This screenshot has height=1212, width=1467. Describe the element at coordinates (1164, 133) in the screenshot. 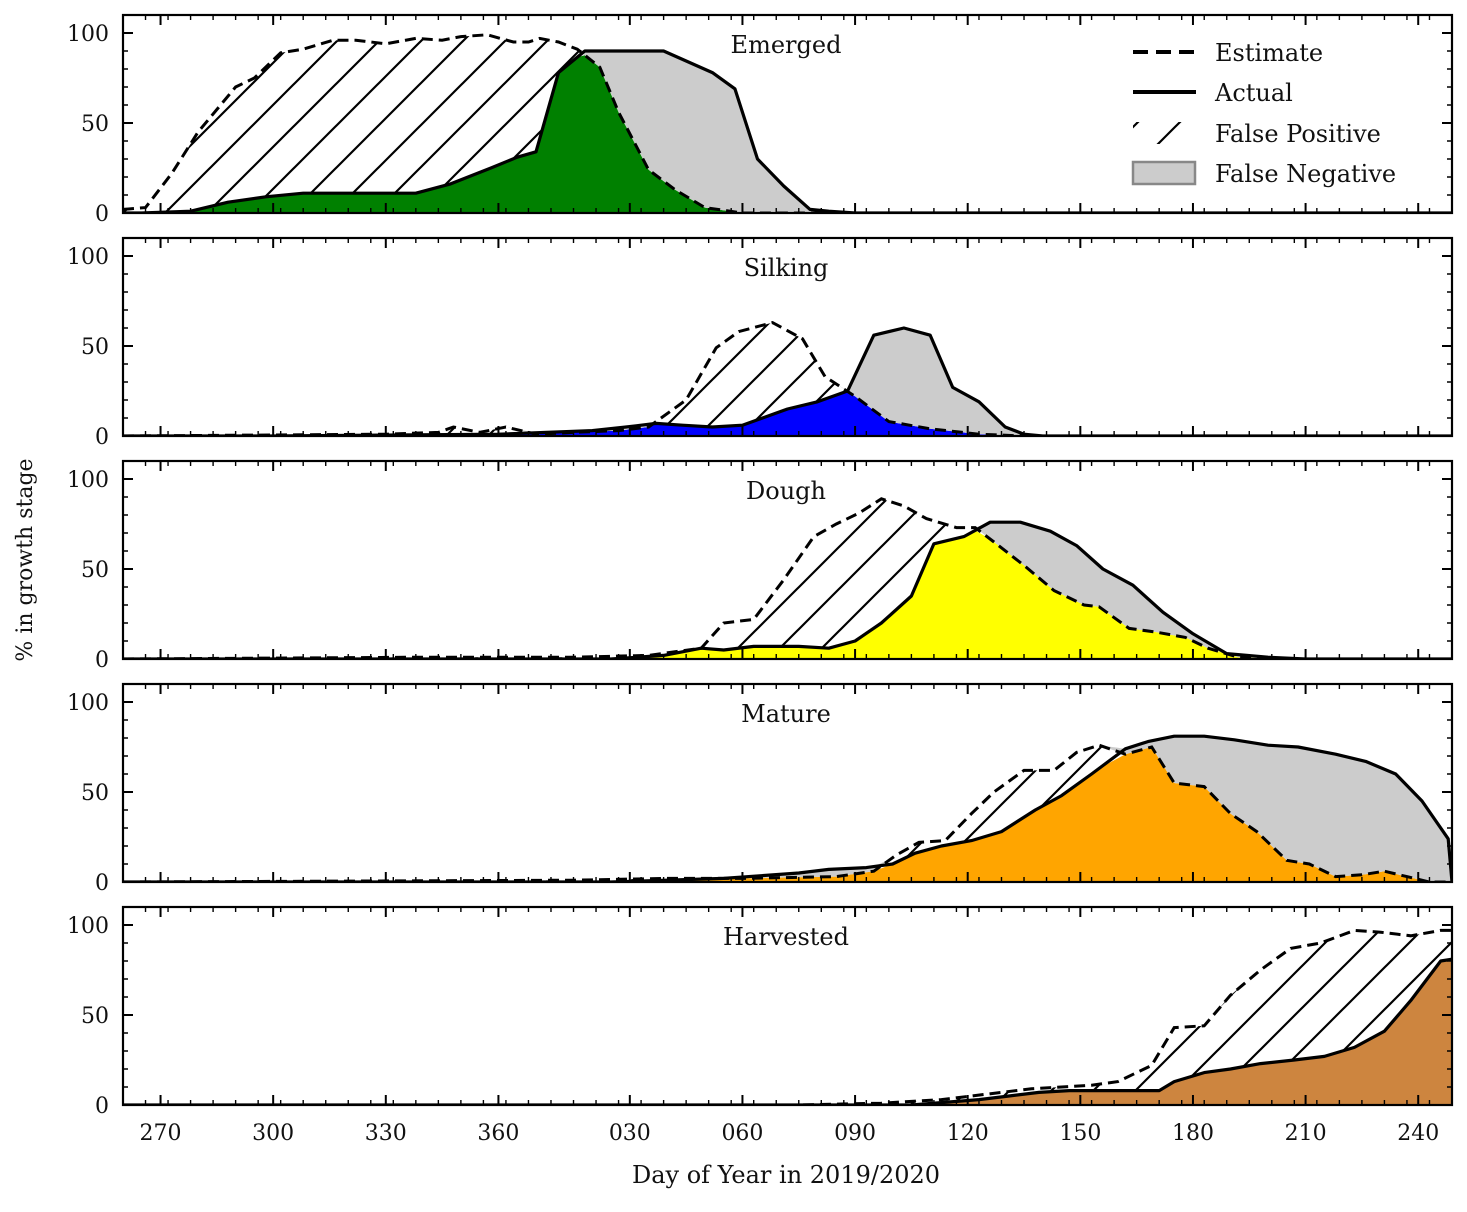

I see `legend-false-positive-swatch` at that location.